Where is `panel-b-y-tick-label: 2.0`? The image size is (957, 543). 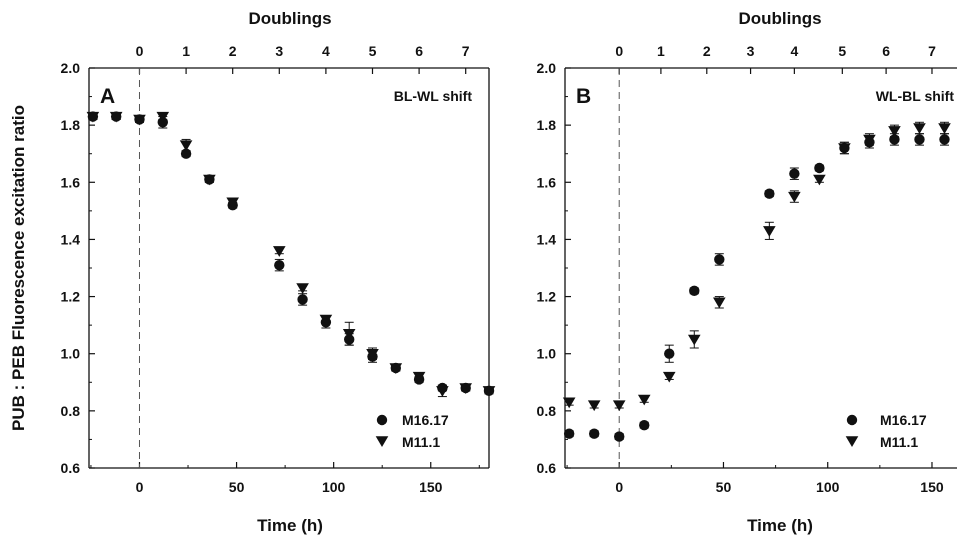
panel-b-y-tick-label: 2.0 is located at coordinates (547, 68).